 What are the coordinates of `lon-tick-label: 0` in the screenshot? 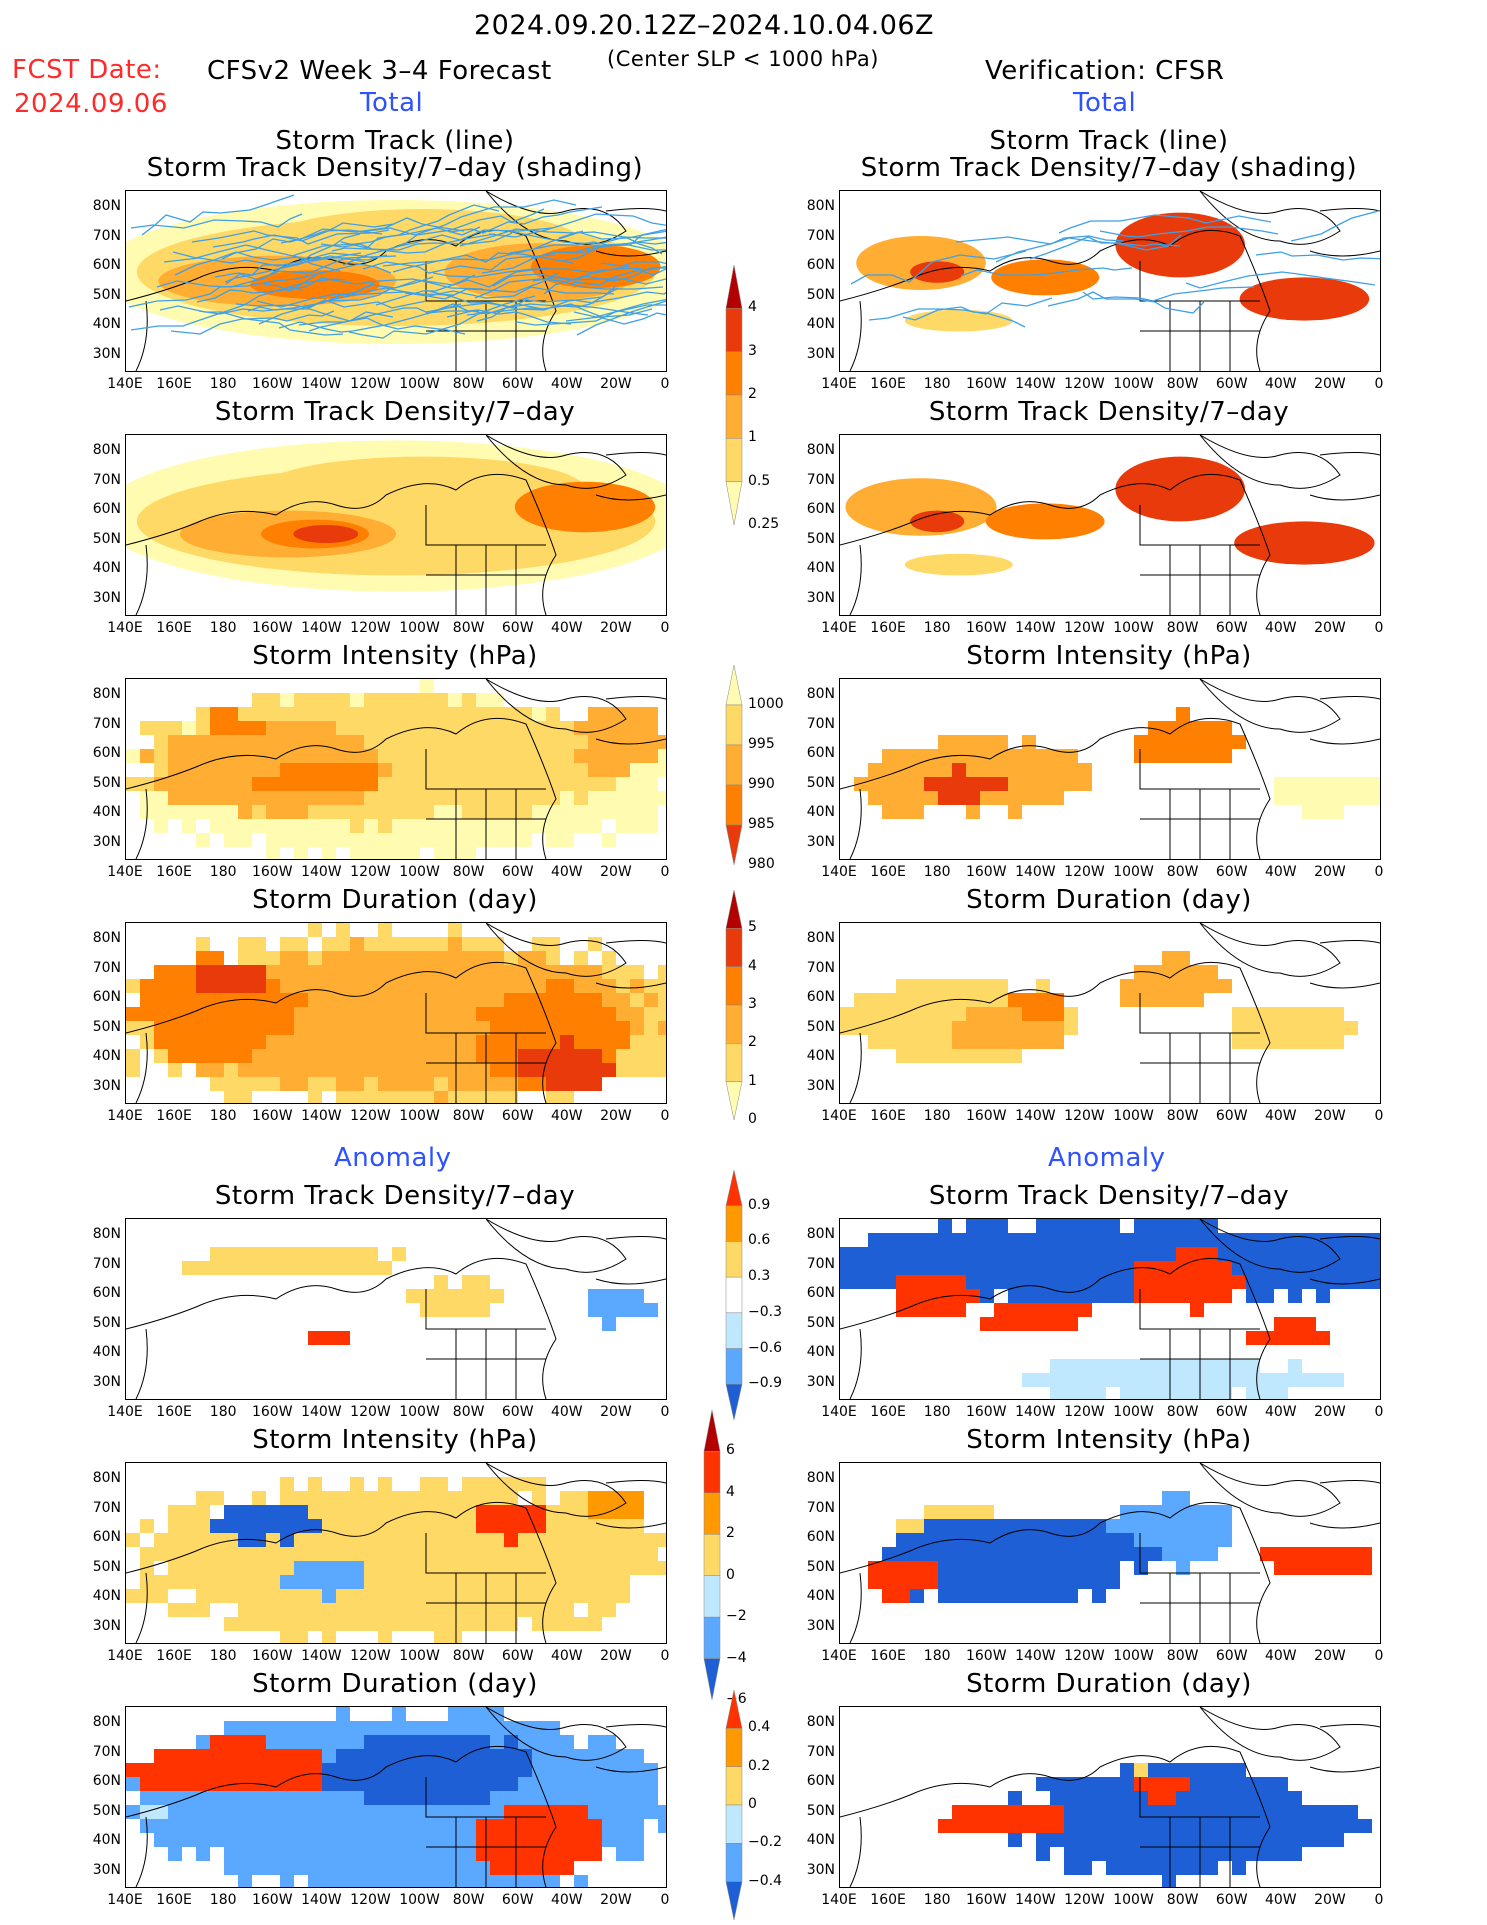 It's located at (665, 384).